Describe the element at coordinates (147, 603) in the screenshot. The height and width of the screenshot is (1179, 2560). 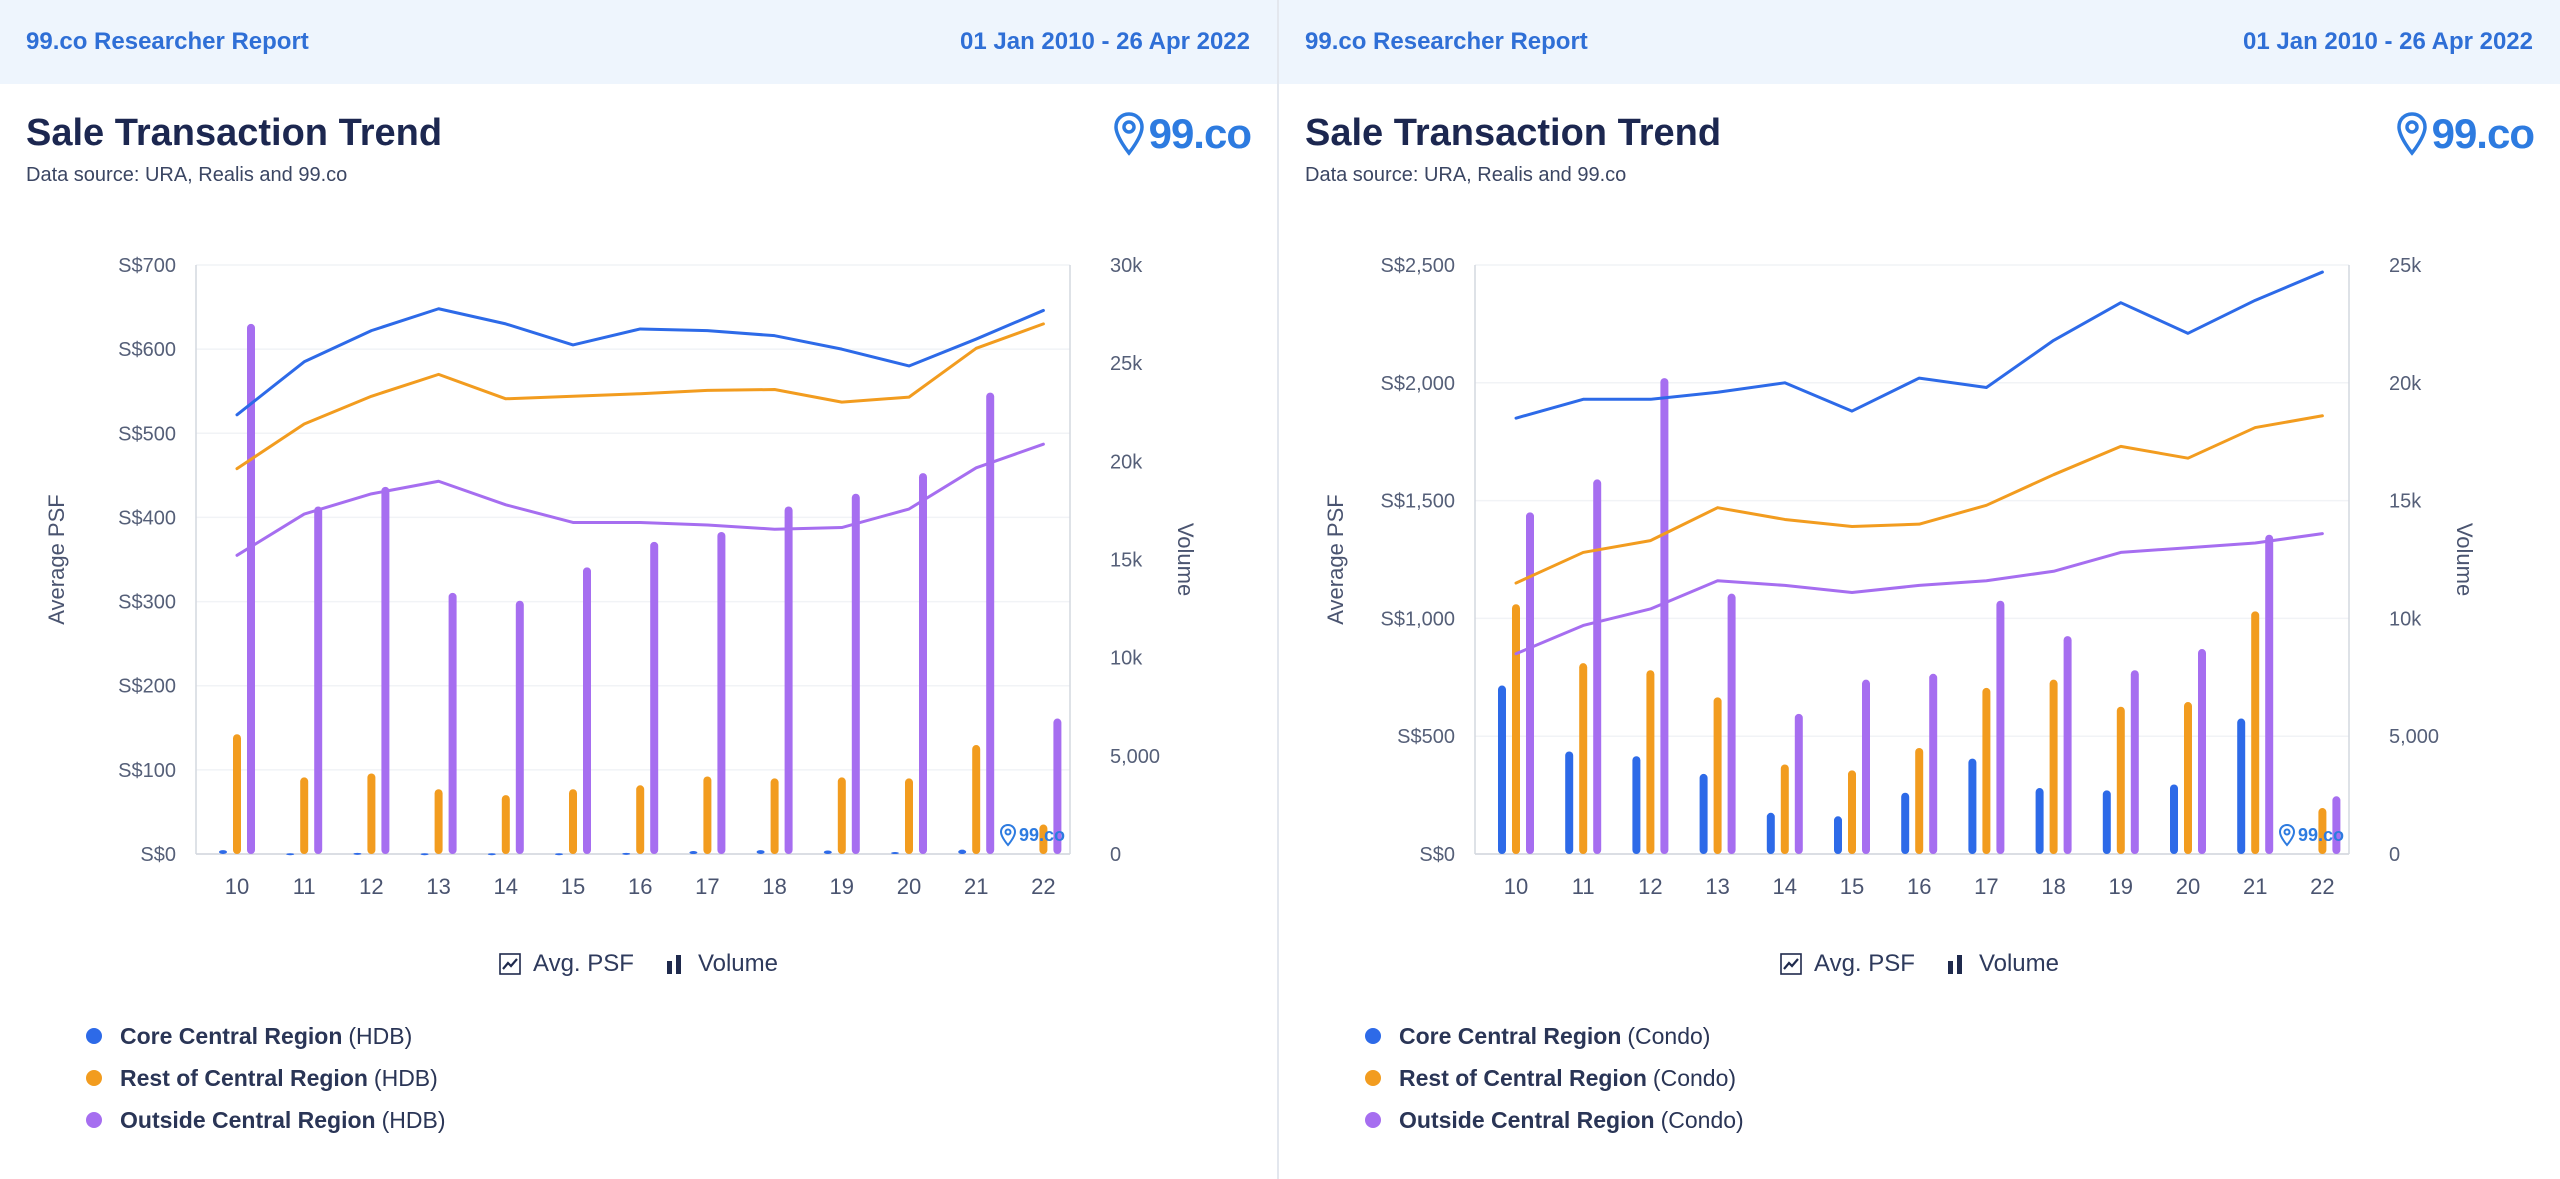
I see `y-tick-label: S$300` at that location.